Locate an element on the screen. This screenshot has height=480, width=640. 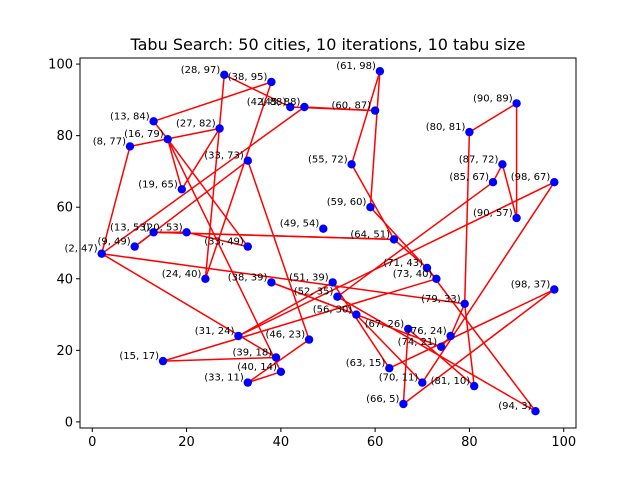
x-tick-label: 80 is located at coordinates (469, 442).